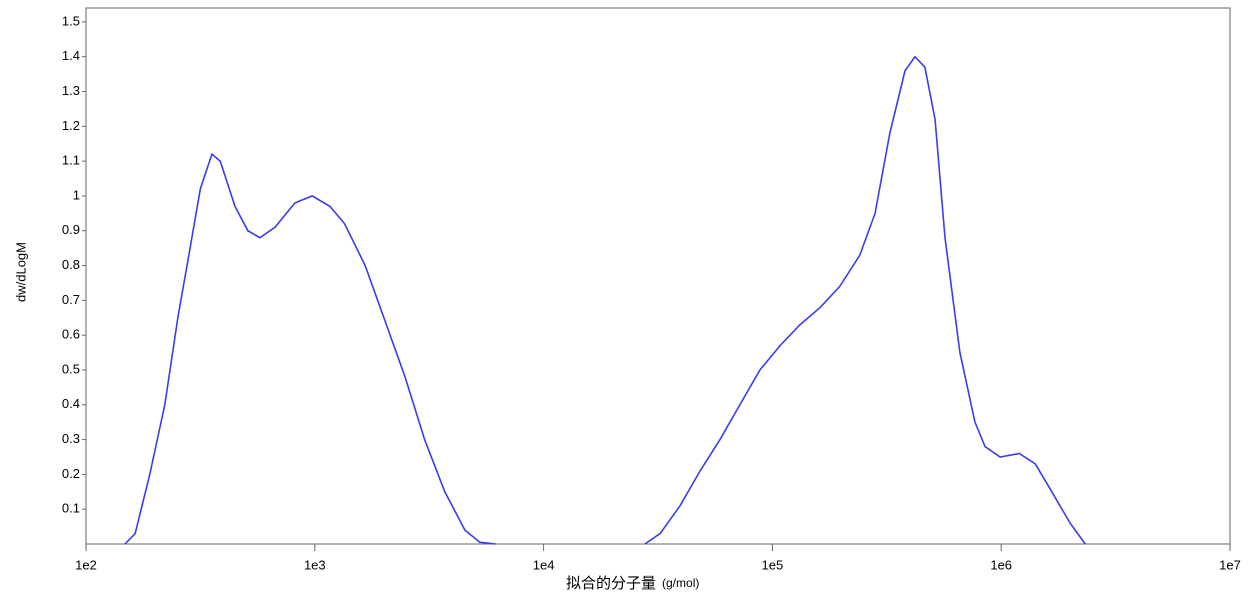 The image size is (1252, 601). Describe the element at coordinates (76, 194) in the screenshot. I see `y-tick-label: 1` at that location.